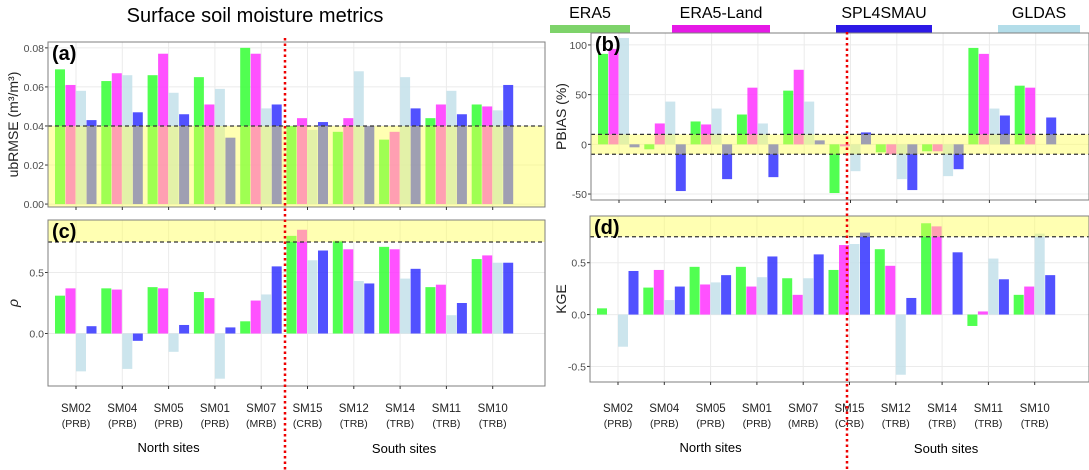  What do you see at coordinates (34, 88) in the screenshot?
I see `y-tick-label: 0.06` at bounding box center [34, 88].